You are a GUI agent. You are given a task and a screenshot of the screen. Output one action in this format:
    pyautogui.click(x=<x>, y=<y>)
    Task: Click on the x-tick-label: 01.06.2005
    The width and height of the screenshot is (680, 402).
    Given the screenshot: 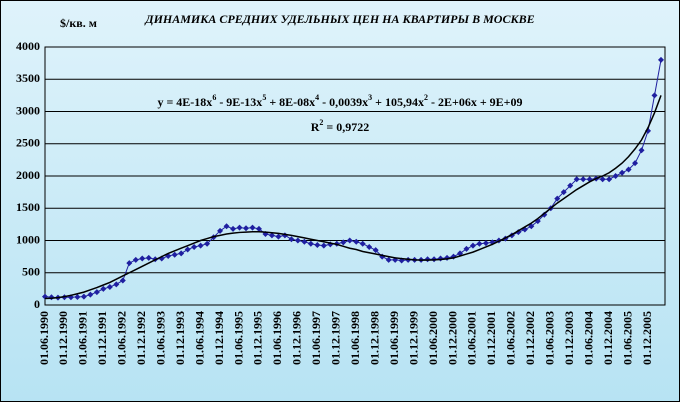 What is the action you would take?
    pyautogui.click(x=627, y=338)
    